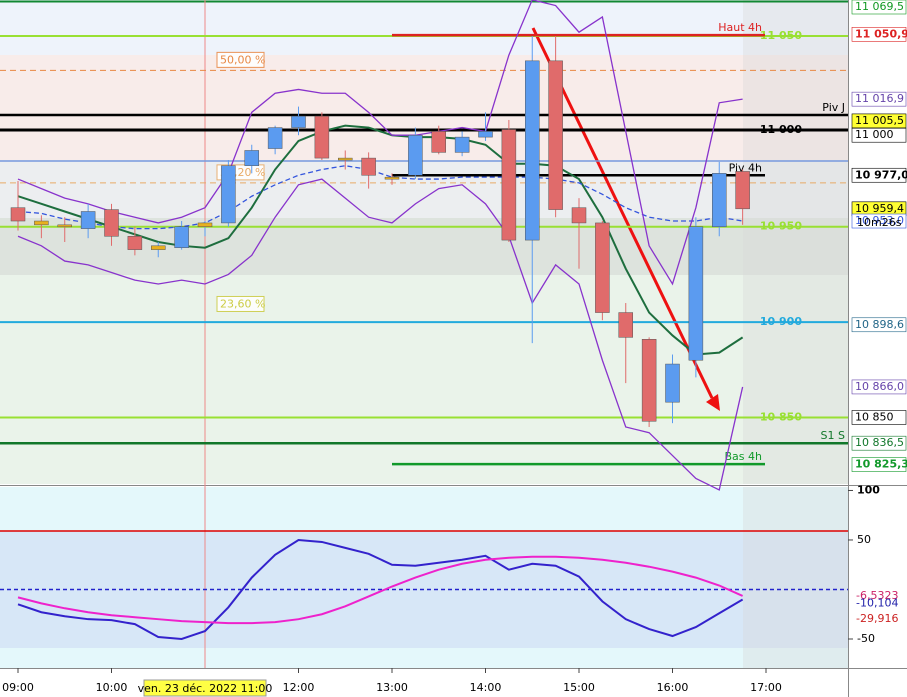  Describe the element at coordinates (868, 489) in the screenshot. I see `y-tick-label: 100` at that location.